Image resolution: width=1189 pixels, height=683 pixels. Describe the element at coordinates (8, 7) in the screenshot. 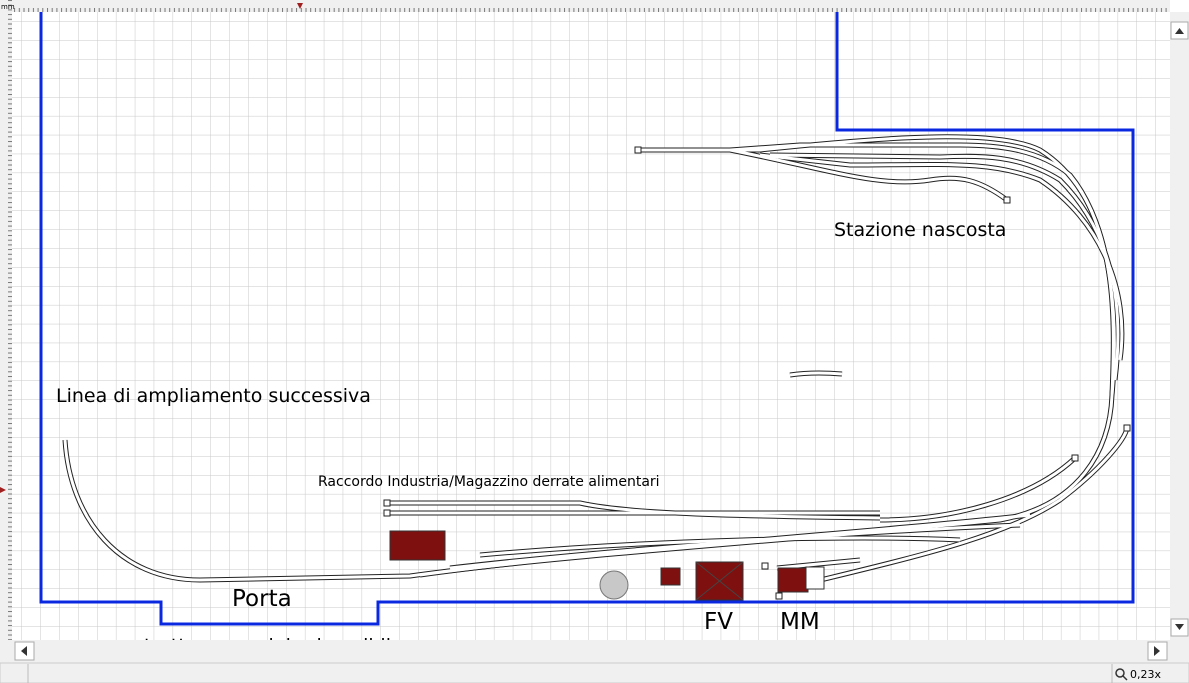

I see `ruler-unit: mm` at that location.